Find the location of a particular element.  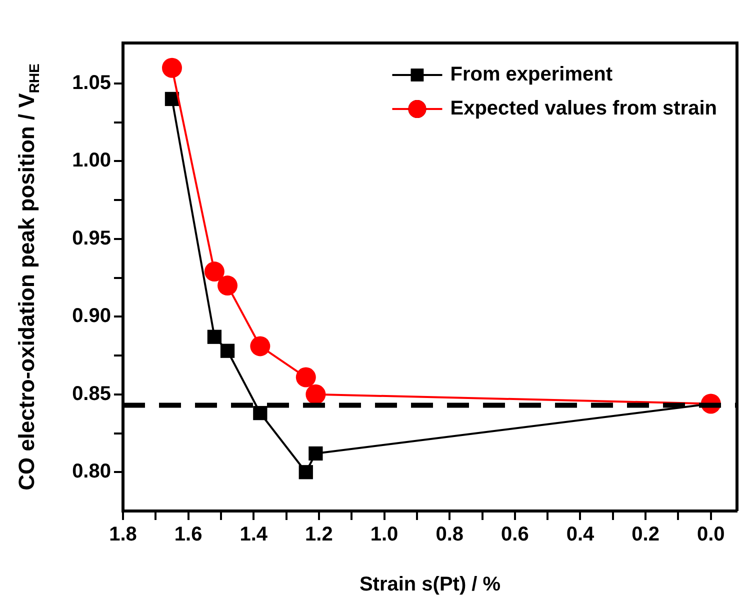

y-tick-label: 0.80 is located at coordinates (91, 471).